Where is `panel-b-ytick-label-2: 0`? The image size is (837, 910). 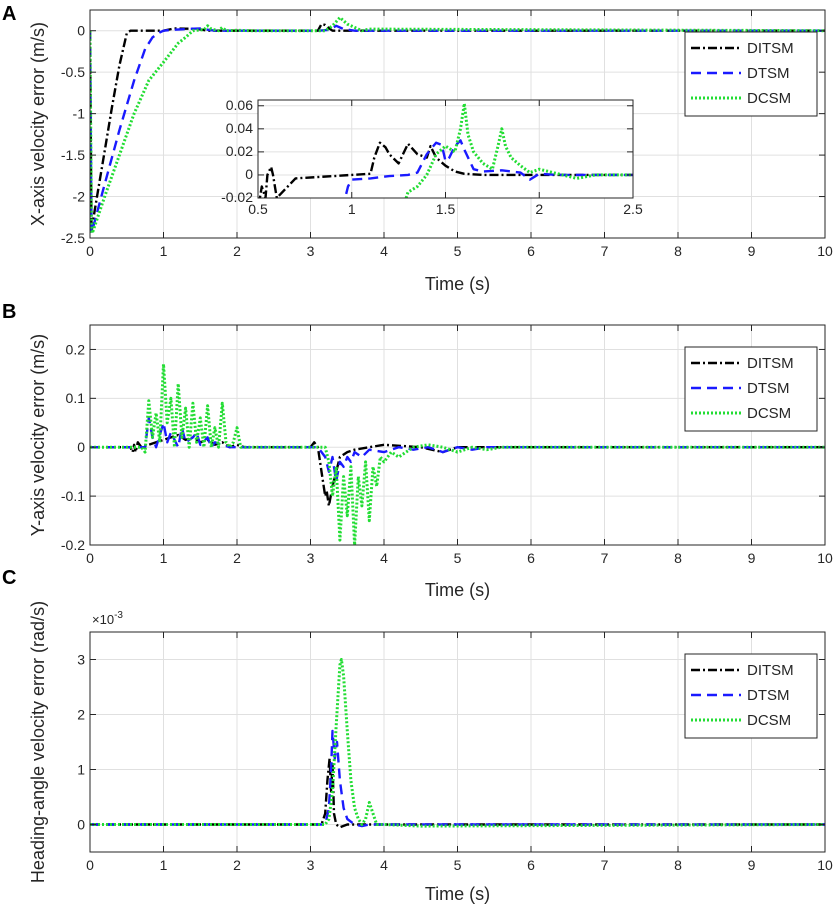
panel-b-ytick-label-2: 0 is located at coordinates (81, 447).